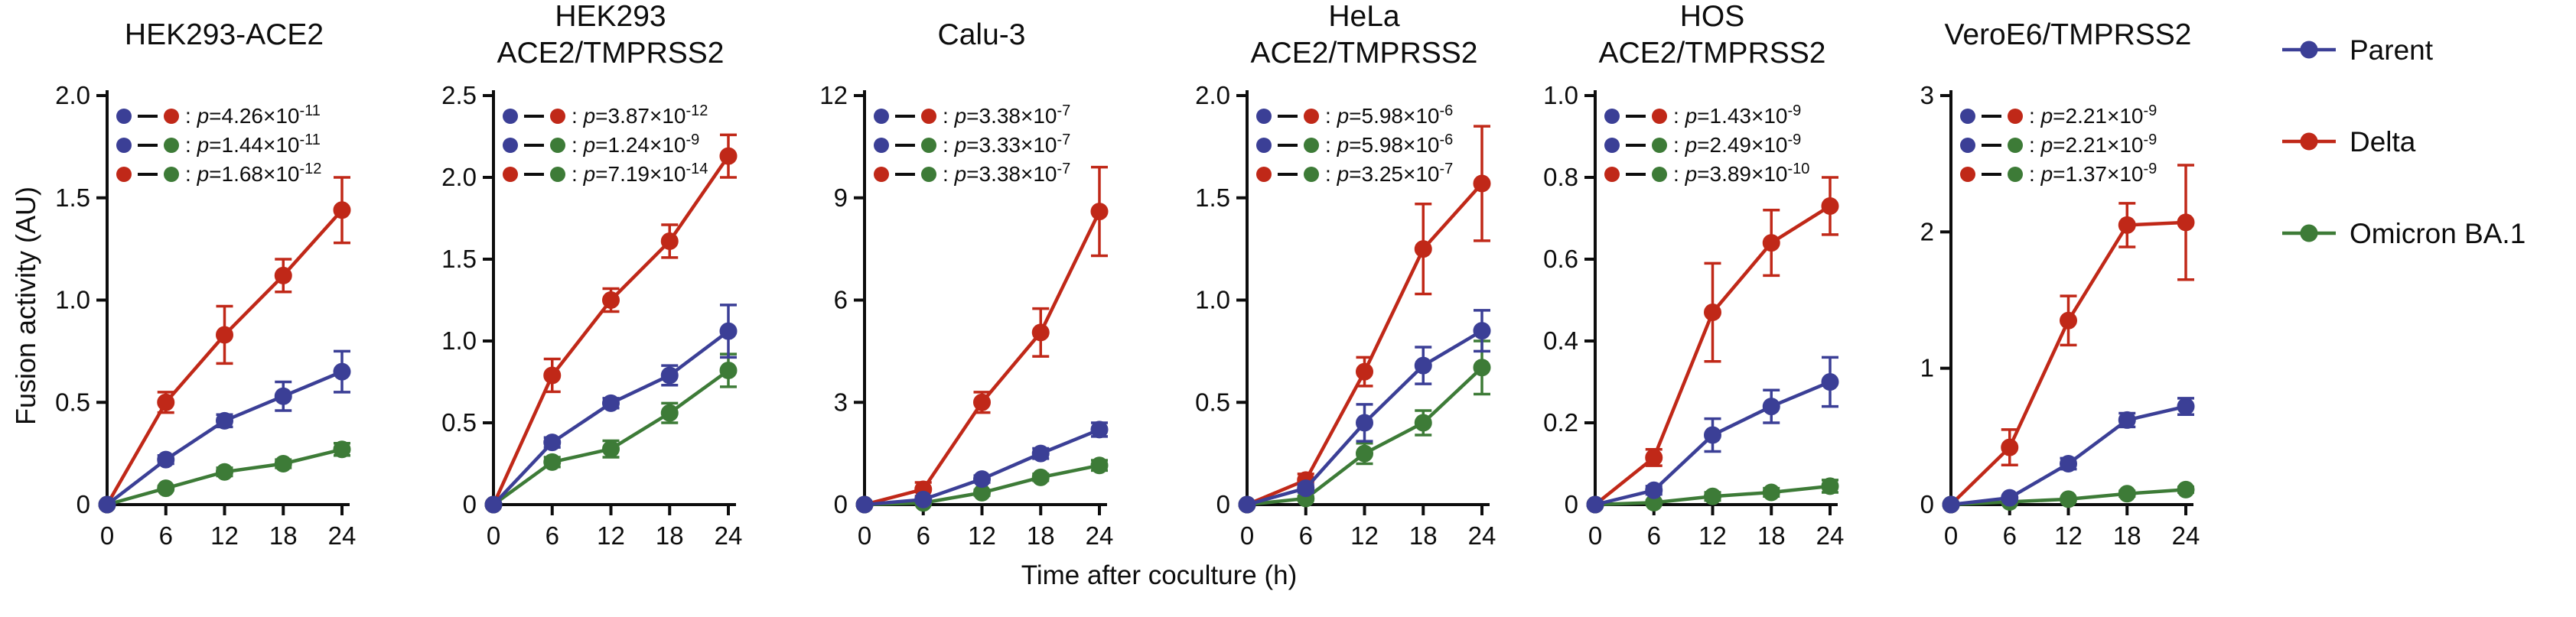  I want to click on legend-item-parent: Parent, so click(2358, 50).